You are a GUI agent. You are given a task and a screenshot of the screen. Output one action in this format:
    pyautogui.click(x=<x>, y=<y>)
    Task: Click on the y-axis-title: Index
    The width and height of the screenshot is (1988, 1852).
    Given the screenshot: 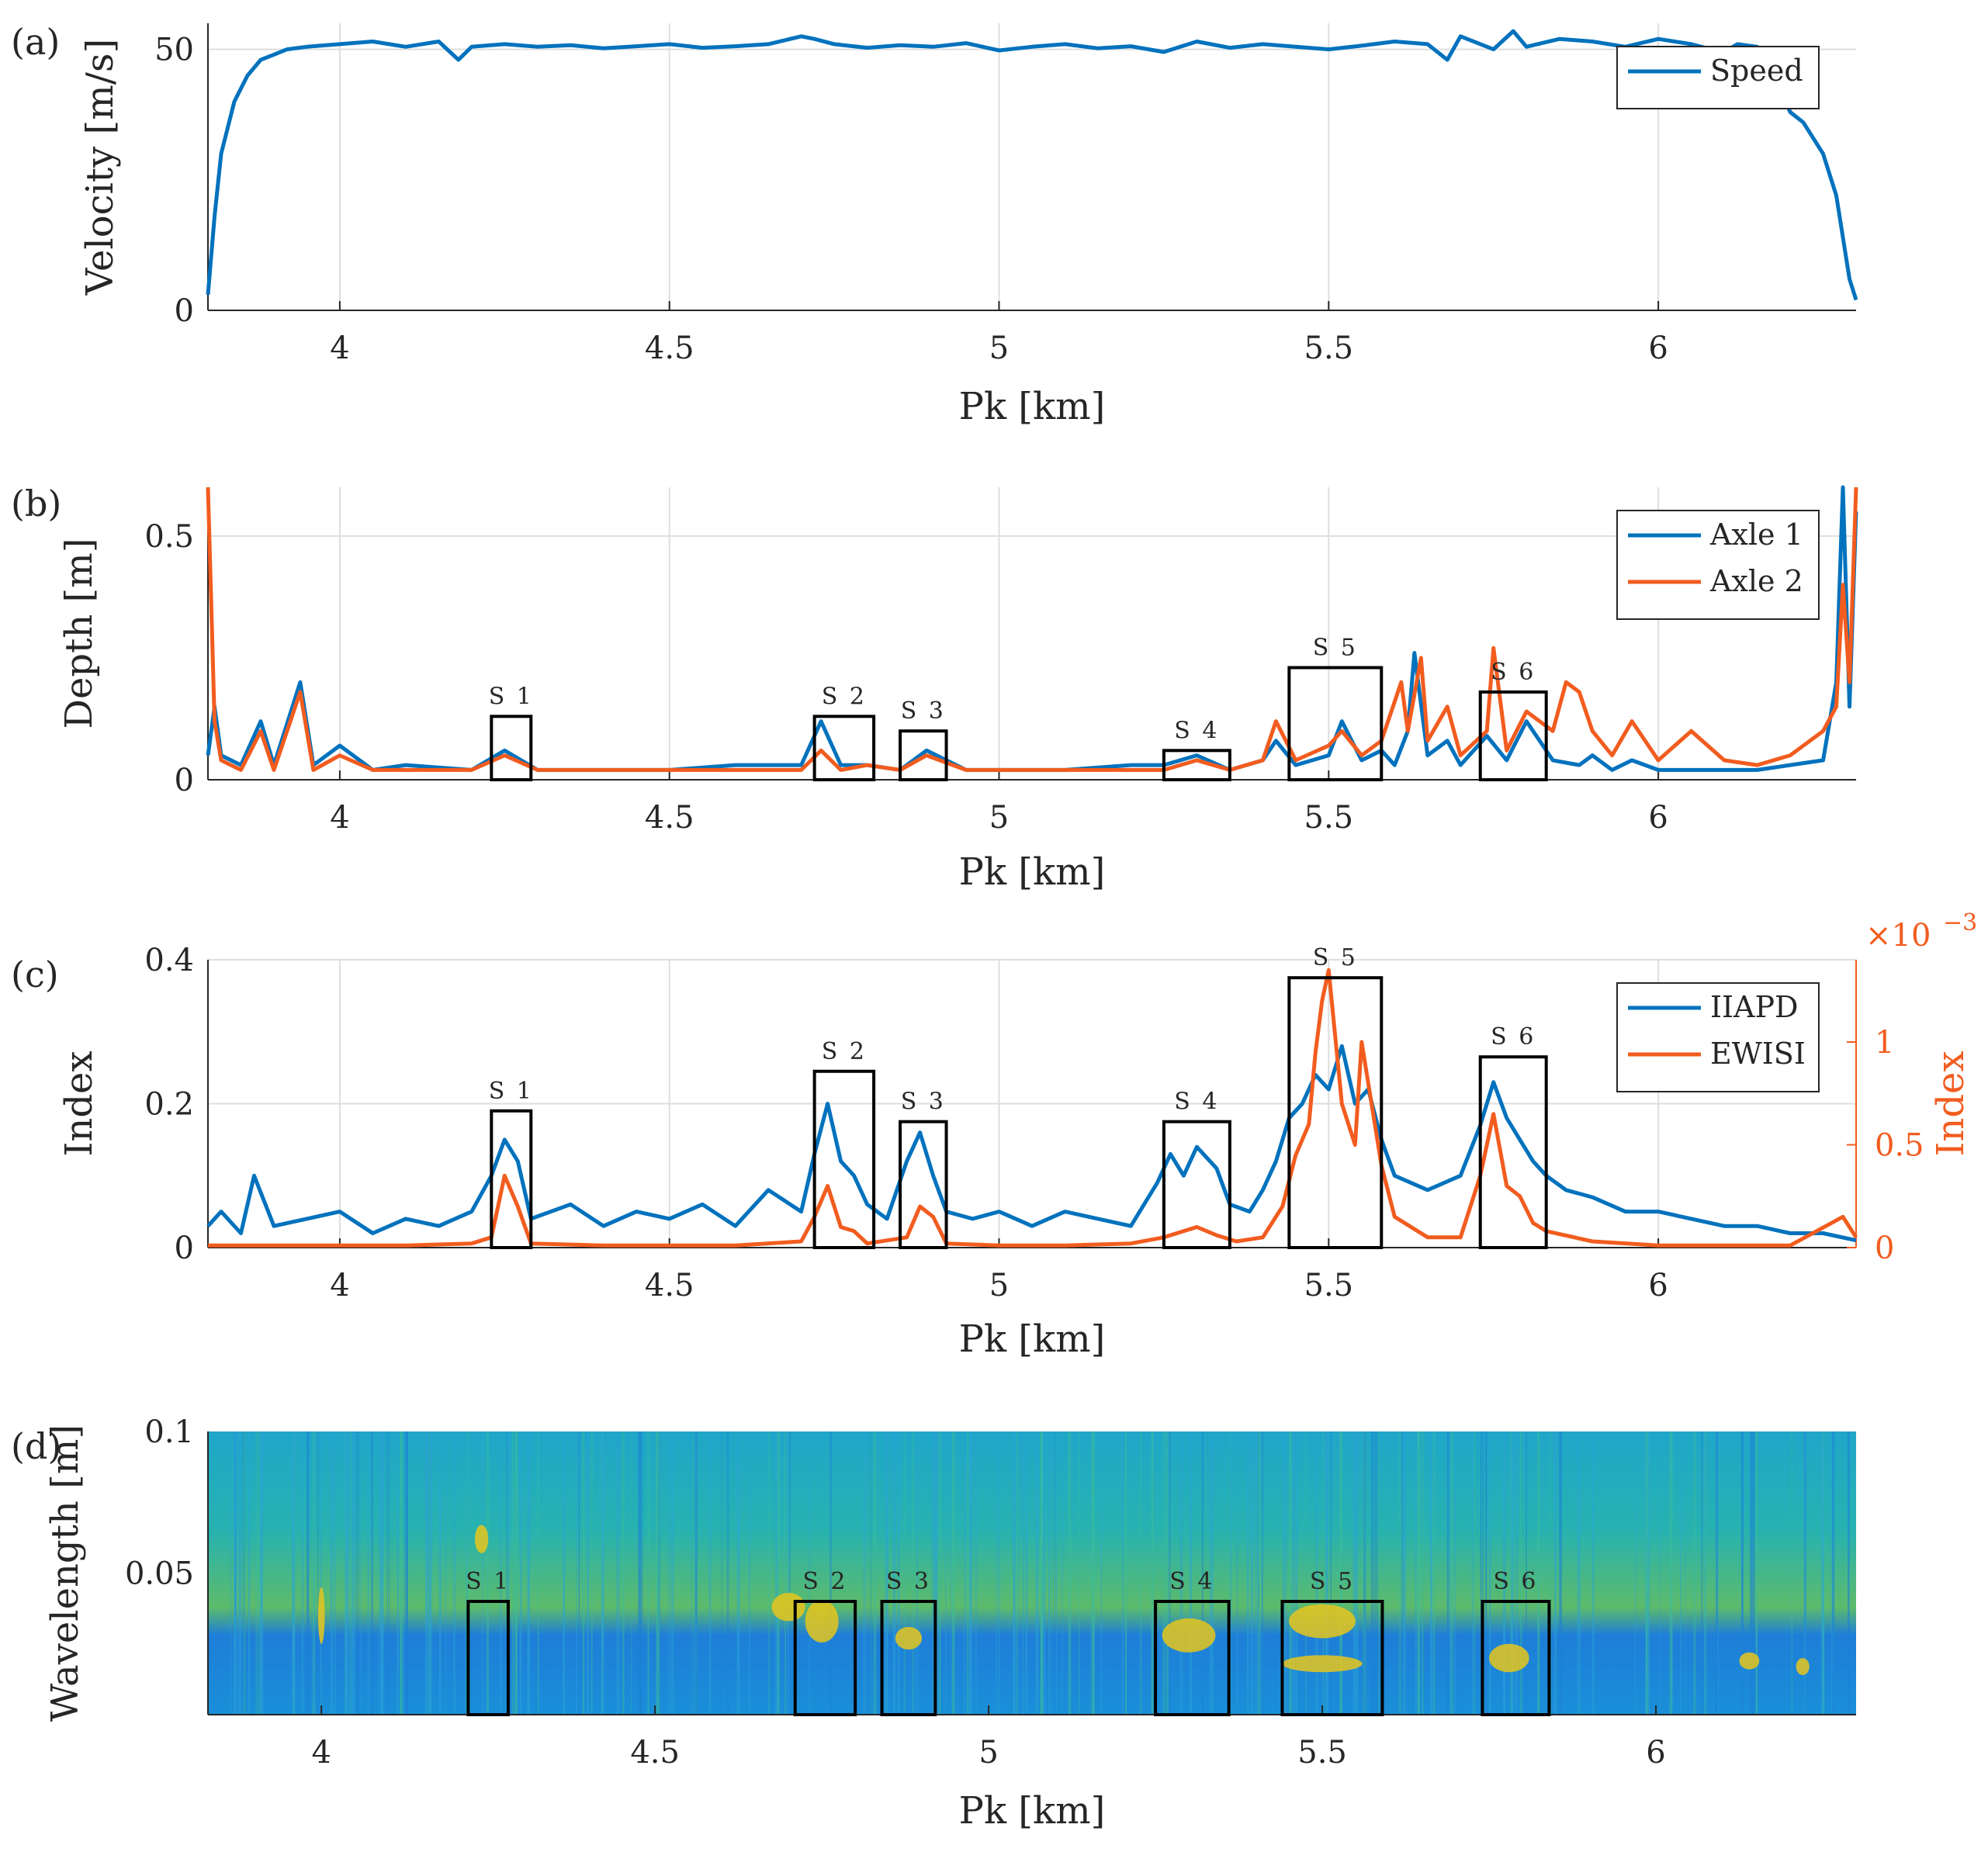 What is the action you would take?
    pyautogui.click(x=79, y=1103)
    